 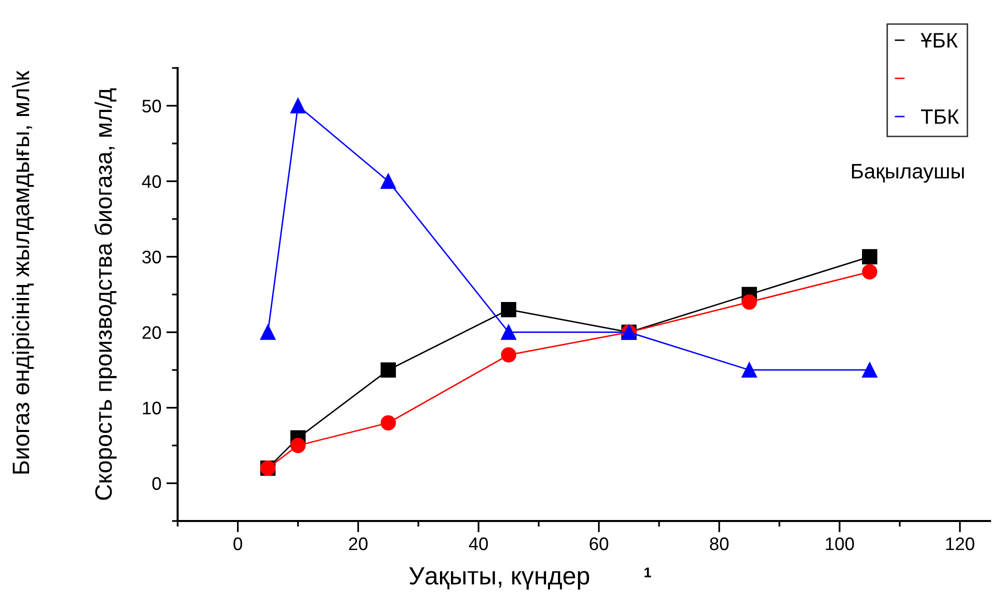 I want to click on x-axis-title: Уақыты, күндер, so click(x=499, y=578).